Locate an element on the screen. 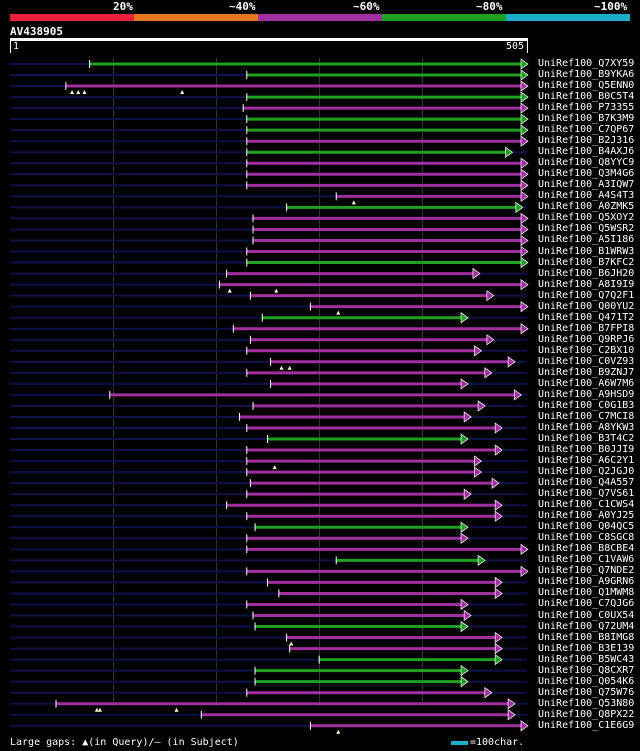 The image size is (640, 751). hit-name-link: UniRef100_C0VZ93 is located at coordinates (586, 361).